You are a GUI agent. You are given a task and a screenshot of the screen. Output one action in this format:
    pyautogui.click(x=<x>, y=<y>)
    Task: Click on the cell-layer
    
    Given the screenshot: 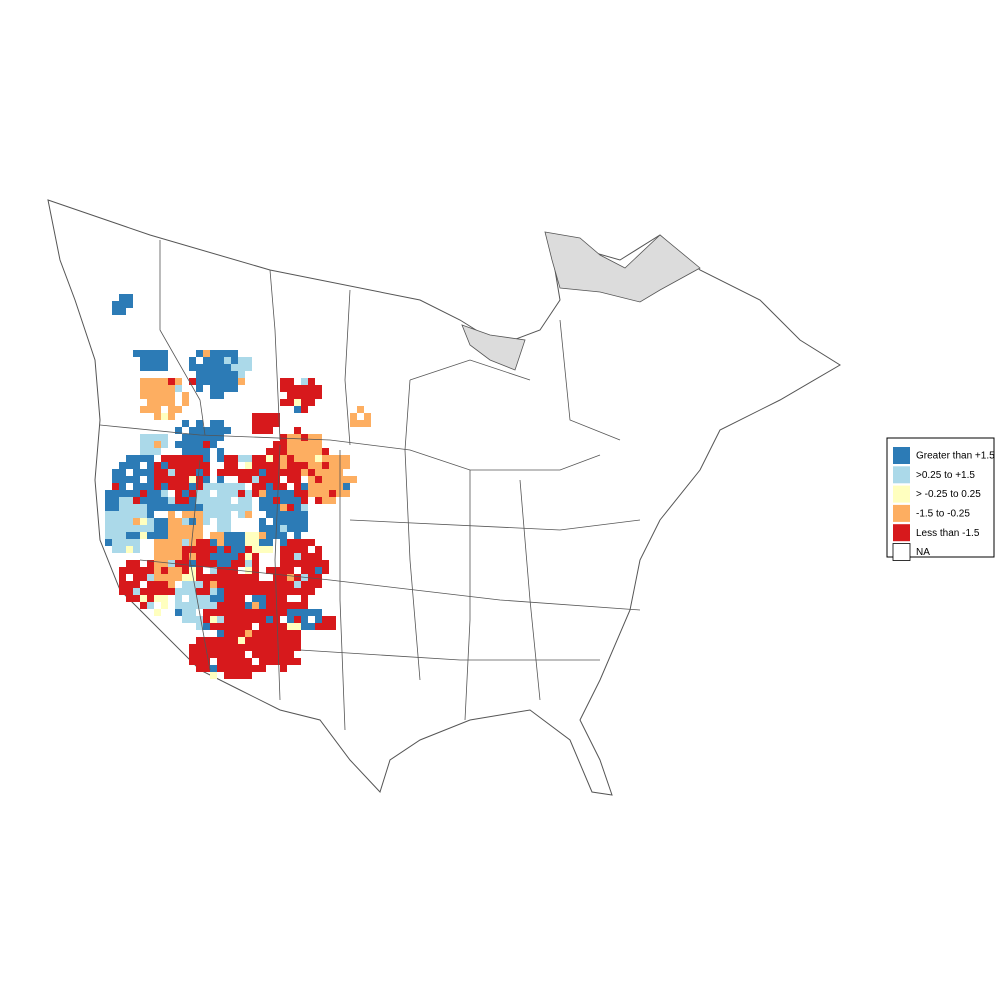 What is the action you would take?
    pyautogui.click(x=238, y=486)
    